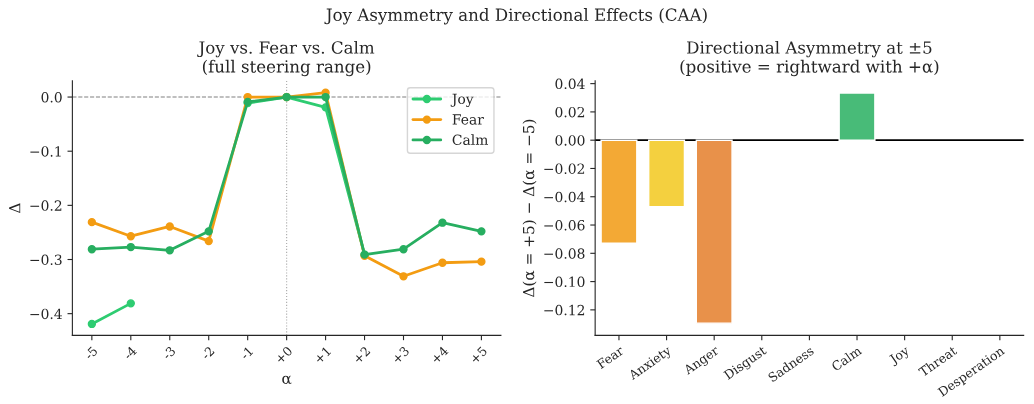 Image resolution: width=1034 pixels, height=404 pixels. What do you see at coordinates (529, 208) in the screenshot?
I see `y-axis-title: Δ(α = +5) − Δ(α = −5)` at bounding box center [529, 208].